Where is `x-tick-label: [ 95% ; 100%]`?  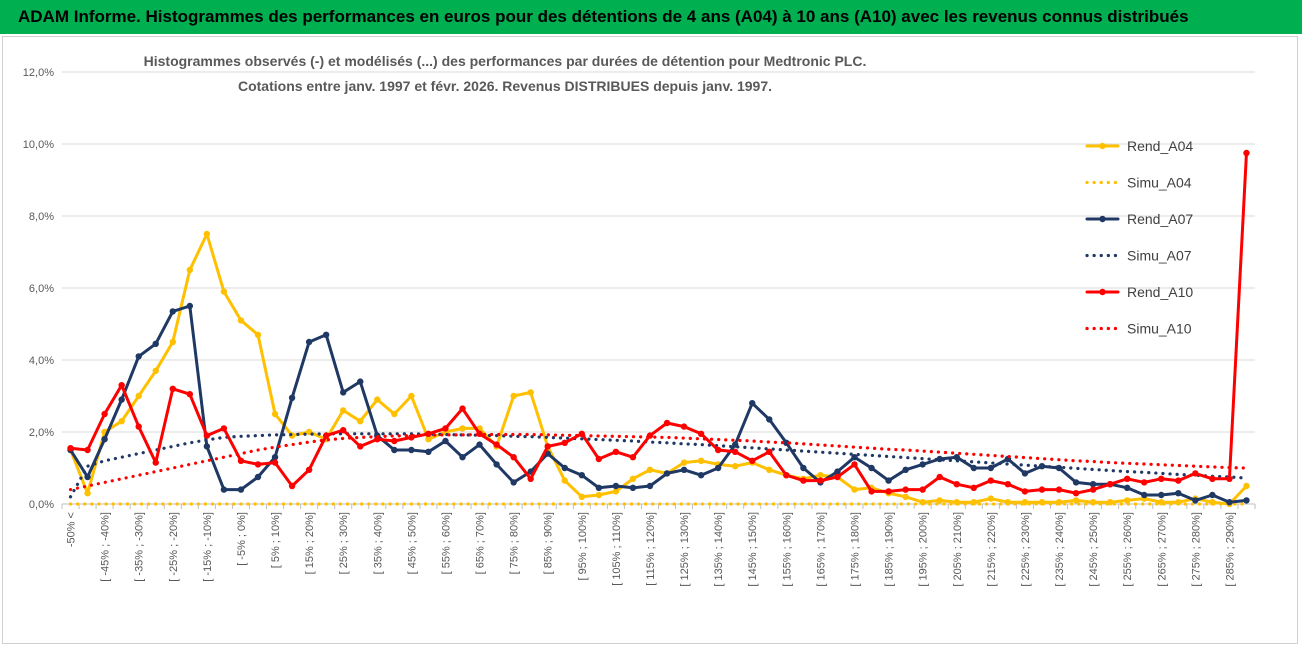 x-tick-label: [ 95% ; 100%] is located at coordinates (583, 546).